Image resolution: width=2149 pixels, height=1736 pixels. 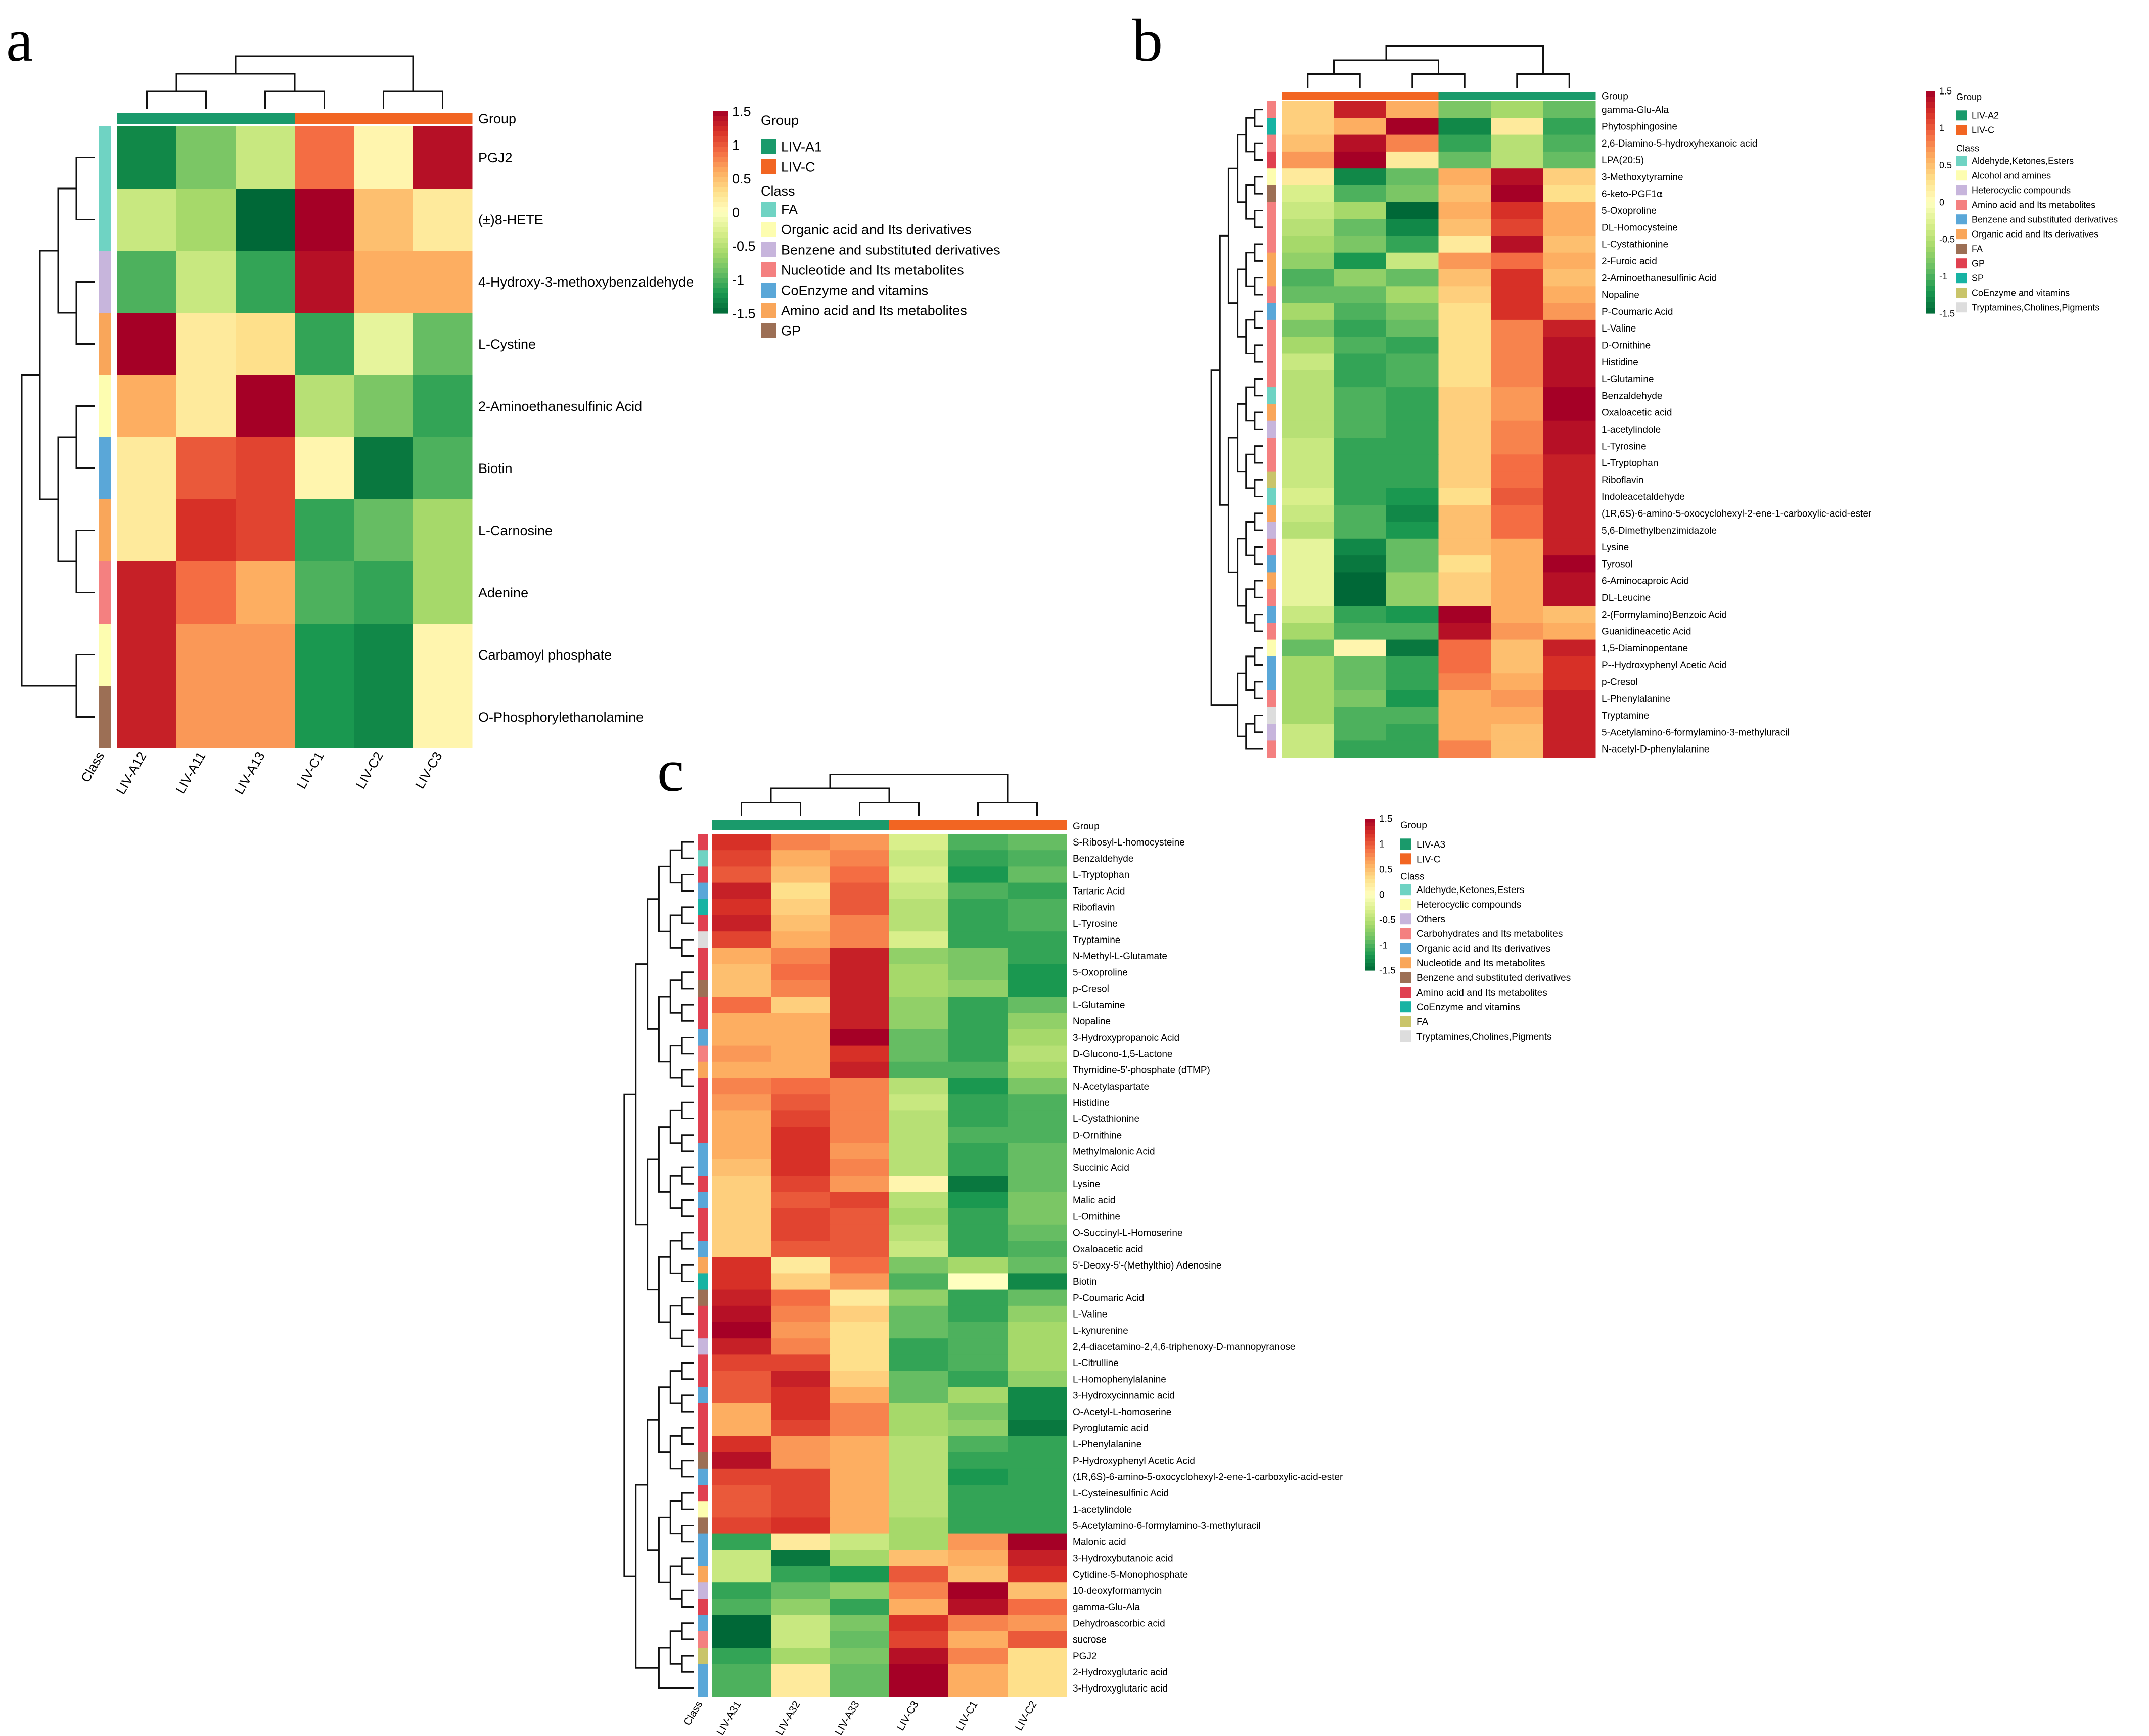 What do you see at coordinates (1942, 128) in the screenshot?
I see `color-scale-tick: 1` at bounding box center [1942, 128].